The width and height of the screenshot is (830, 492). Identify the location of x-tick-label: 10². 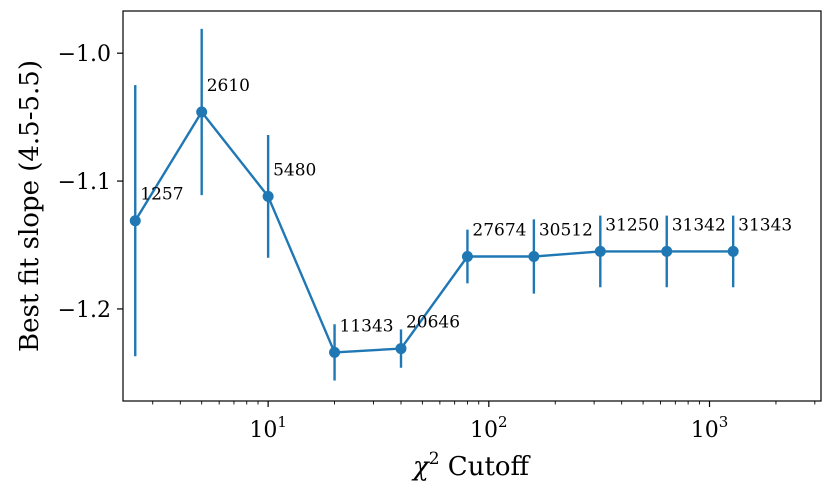
(489, 428).